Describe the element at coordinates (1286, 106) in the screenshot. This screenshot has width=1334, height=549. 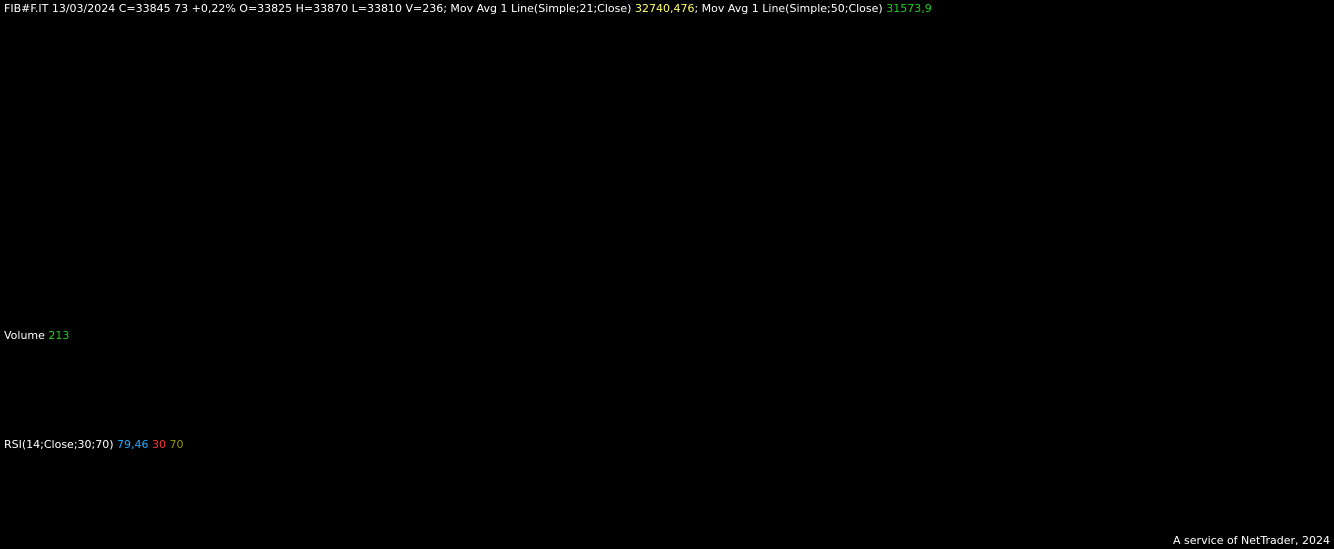
I see `y-tick-label: 32000` at that location.